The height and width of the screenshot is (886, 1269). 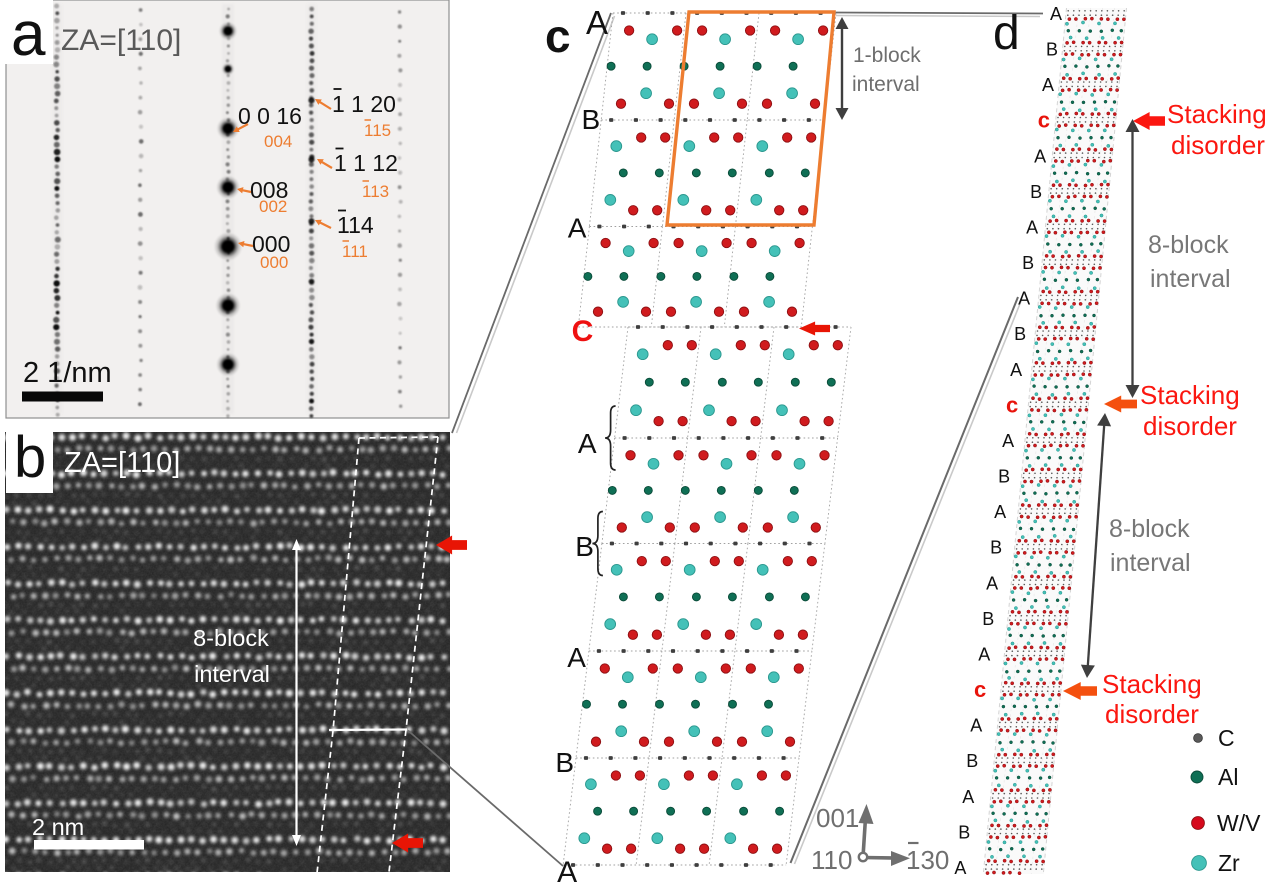 What do you see at coordinates (887, 55) in the screenshot?
I see `svg-text: 1-block` at bounding box center [887, 55].